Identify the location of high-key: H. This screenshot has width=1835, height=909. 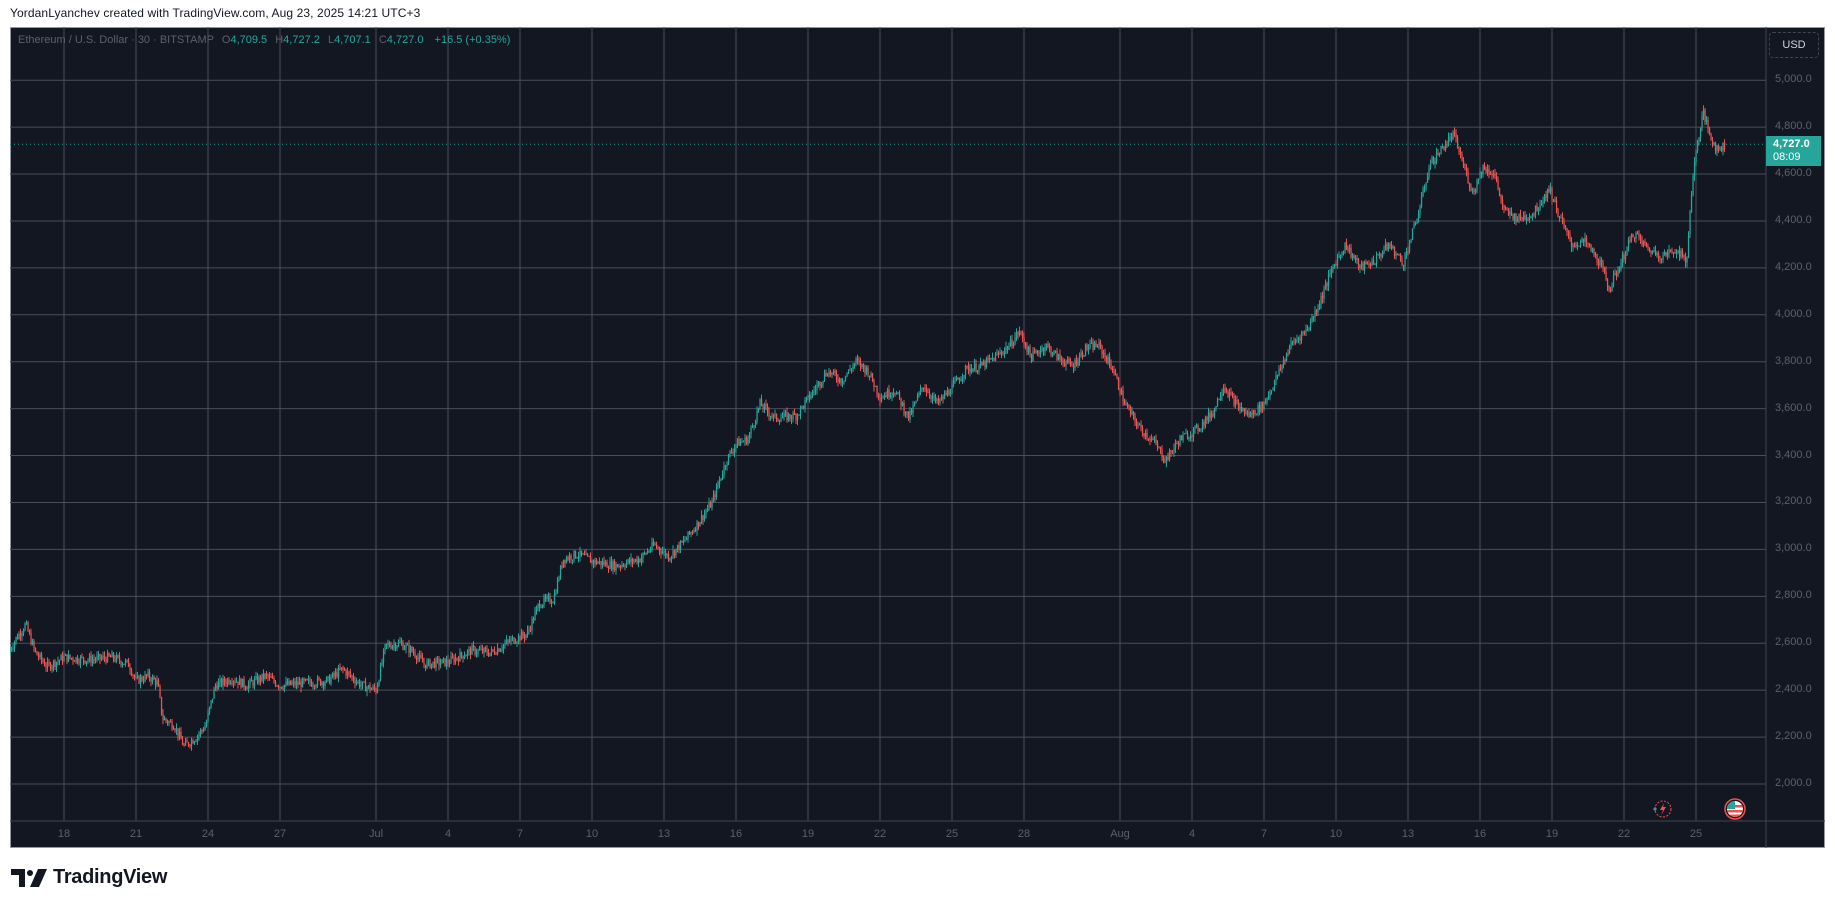
(279, 40).